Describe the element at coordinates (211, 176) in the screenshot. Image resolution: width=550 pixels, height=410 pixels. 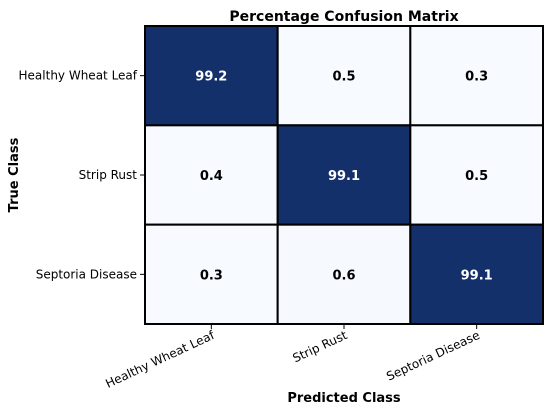
I see `cell-value-label: 0.4` at that location.